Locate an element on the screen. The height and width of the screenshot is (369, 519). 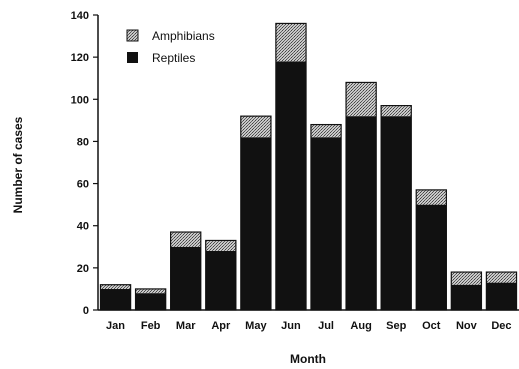
bar-reptiles-nov is located at coordinates (466, 297).